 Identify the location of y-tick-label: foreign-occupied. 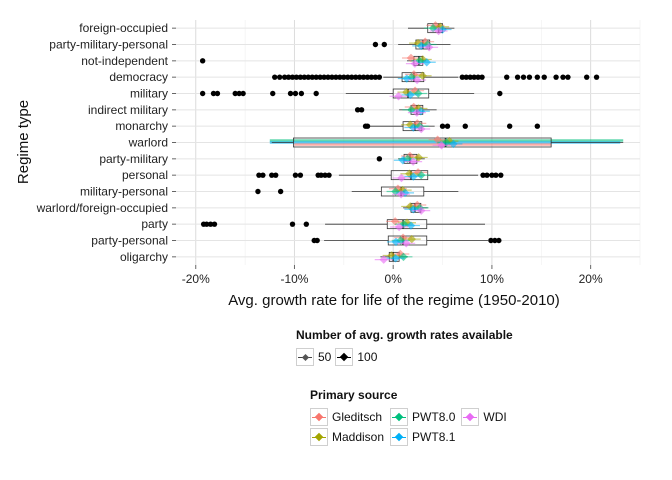
(123, 28).